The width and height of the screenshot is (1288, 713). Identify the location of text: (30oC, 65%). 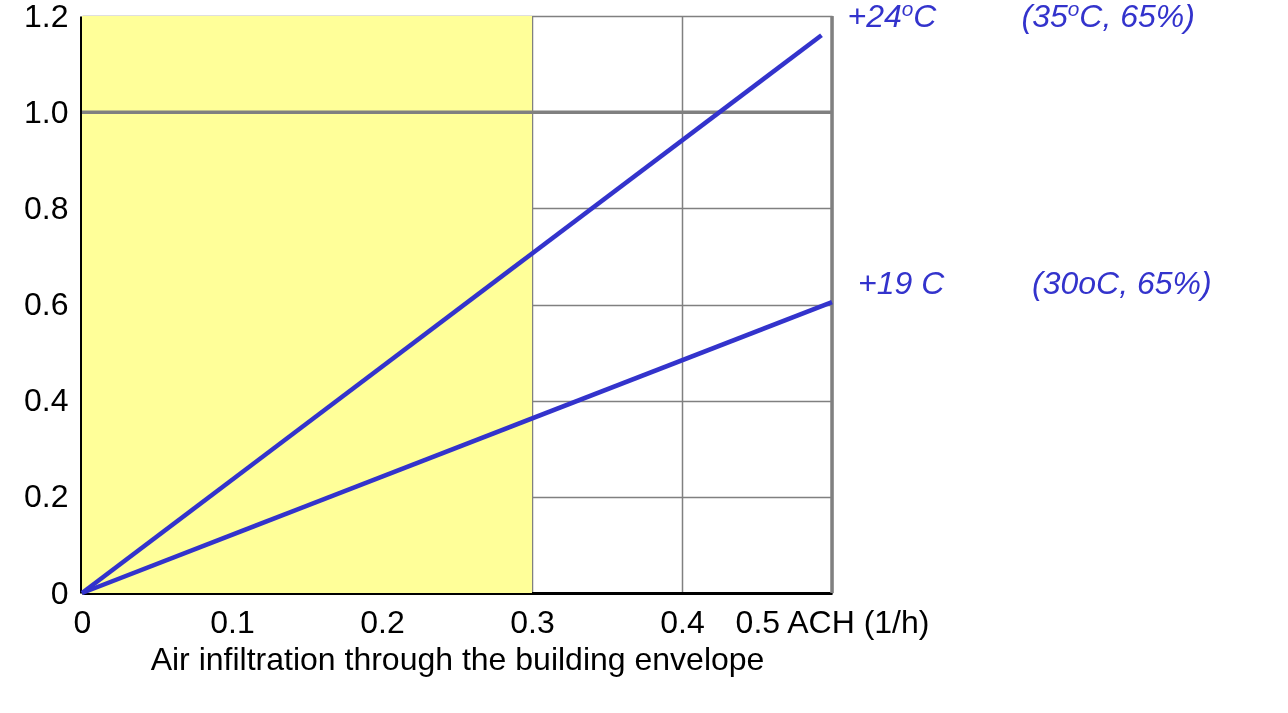
(1122, 283).